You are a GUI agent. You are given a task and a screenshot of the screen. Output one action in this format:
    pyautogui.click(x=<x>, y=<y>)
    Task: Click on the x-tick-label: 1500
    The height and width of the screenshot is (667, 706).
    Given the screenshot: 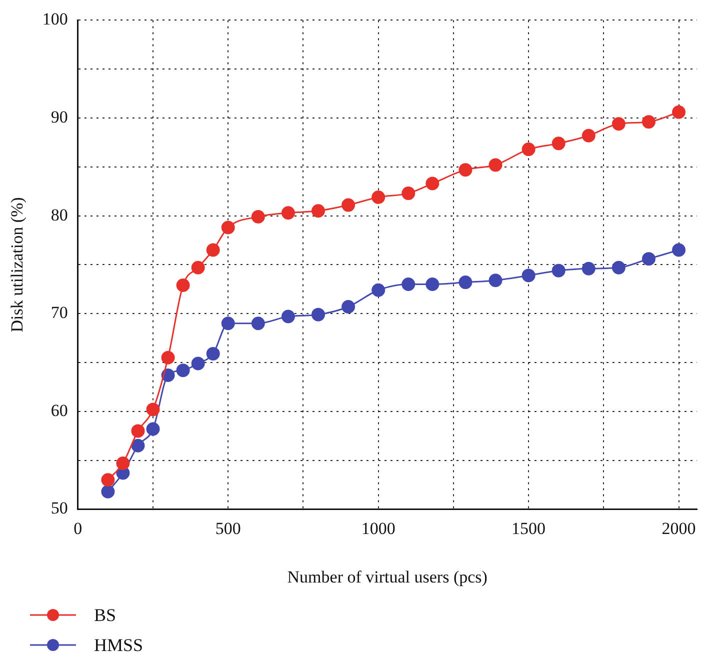 What is the action you would take?
    pyautogui.click(x=529, y=528)
    